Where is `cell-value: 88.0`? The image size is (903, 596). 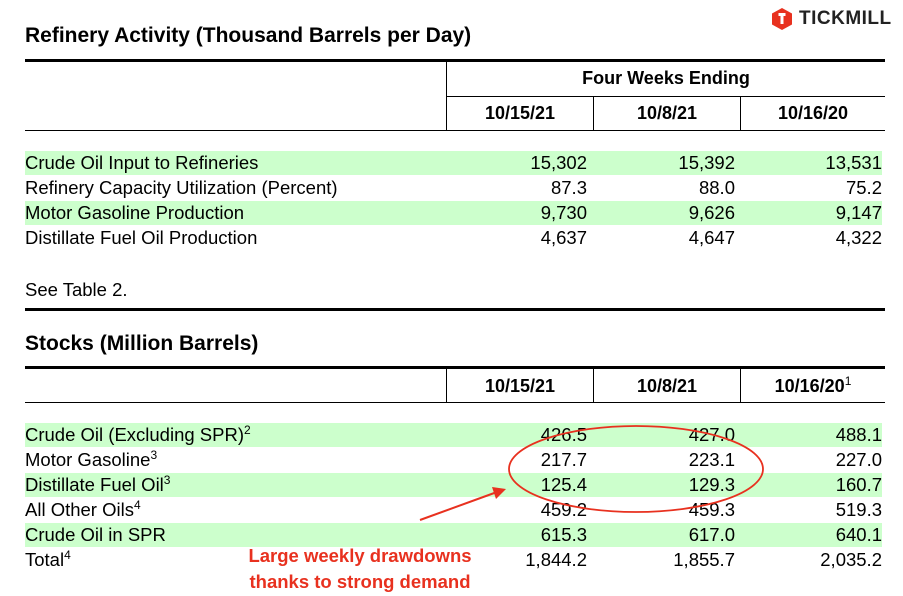
cell-value: 88.0 is located at coordinates (716, 187).